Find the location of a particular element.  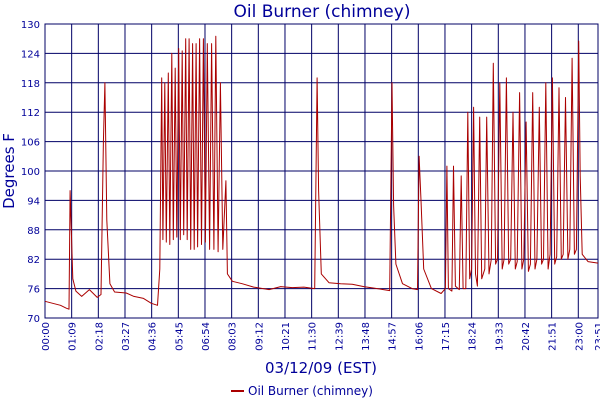

y-tick-label: 118 is located at coordinates (30, 84).